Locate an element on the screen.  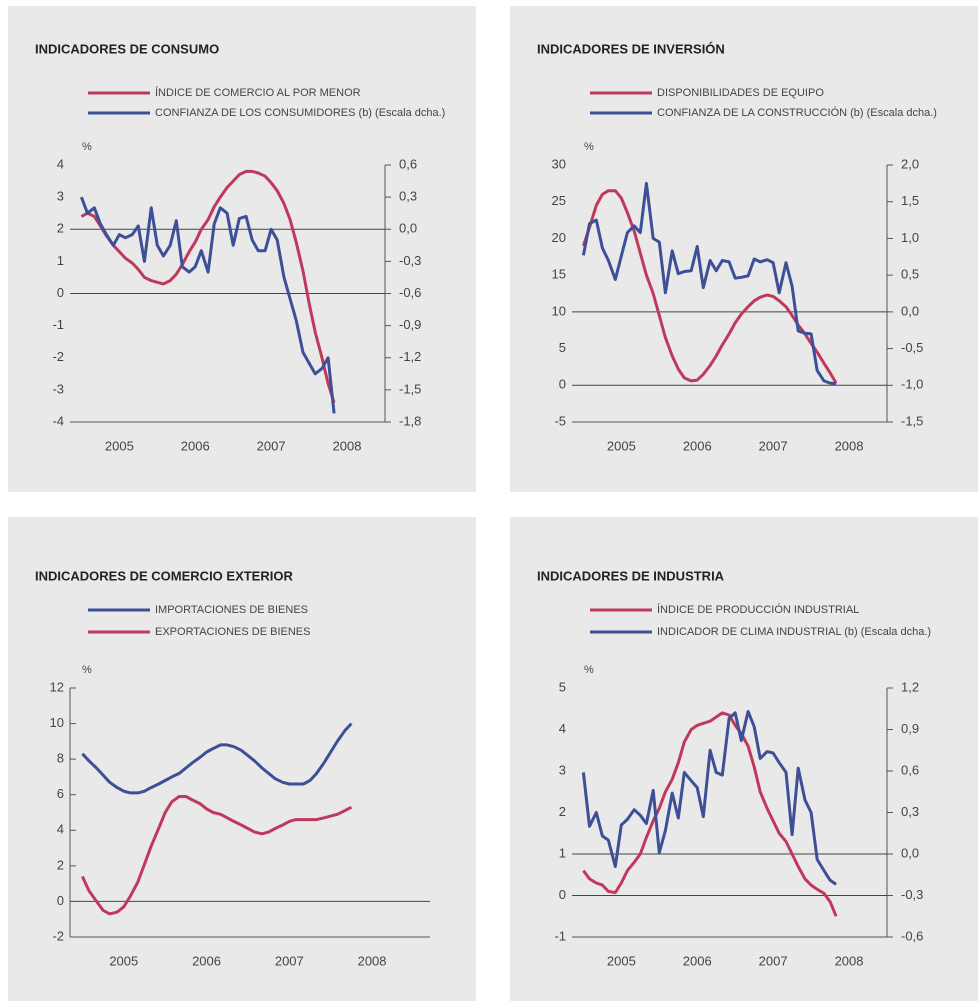
y-tick-label: 25 is located at coordinates (559, 200).